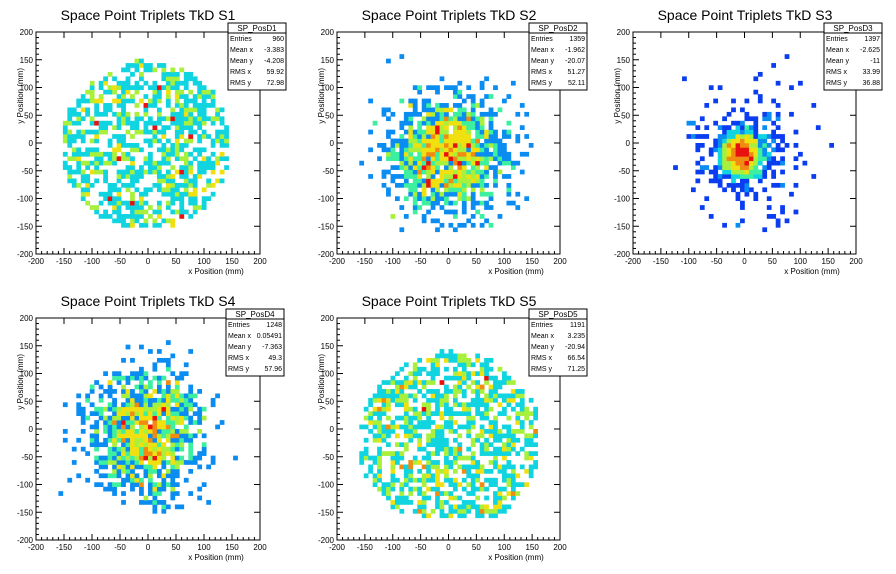  I want to click on y-tick-label: -200, so click(326, 540).